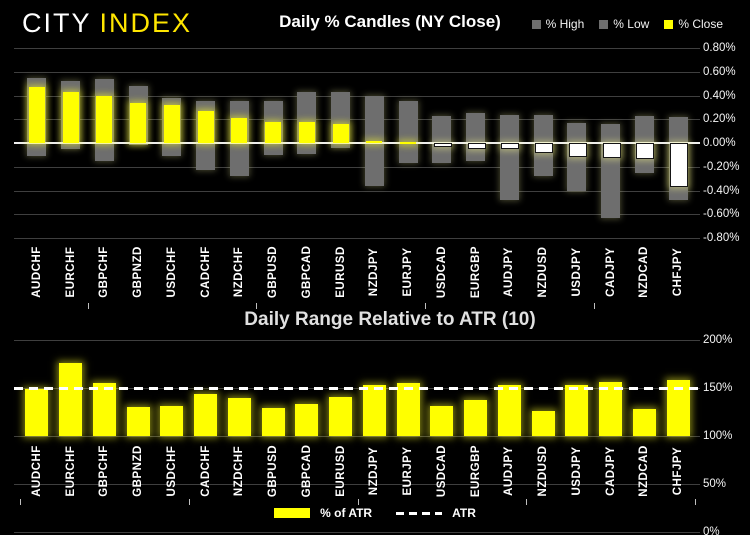 This screenshot has height=535, width=750. What do you see at coordinates (718, 340) in the screenshot?
I see `y-axis-label: 200%` at bounding box center [718, 340].